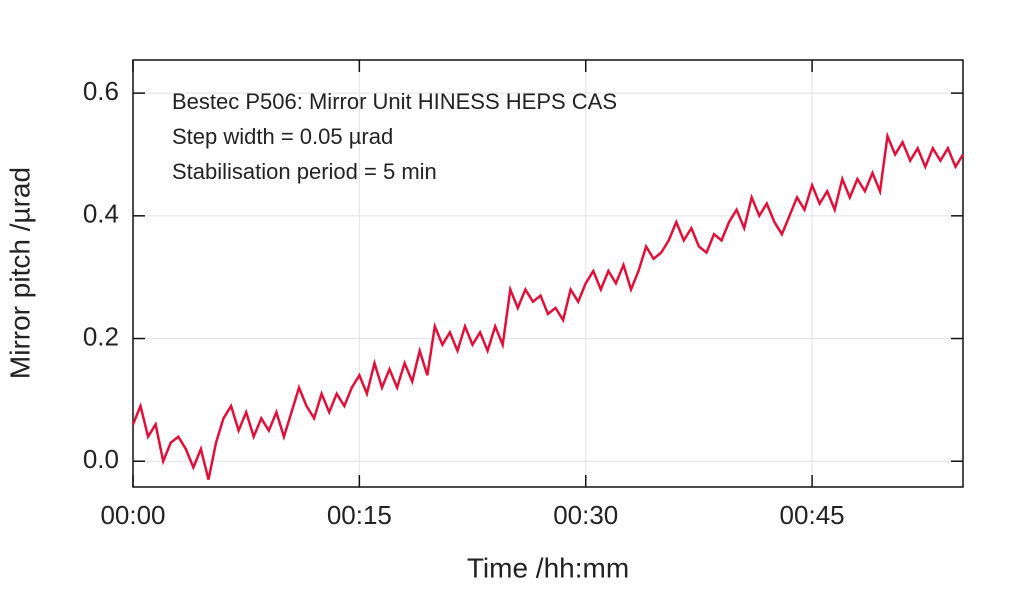 The image size is (1024, 589). I want to click on y-tick-label: 0.6, so click(101, 91).